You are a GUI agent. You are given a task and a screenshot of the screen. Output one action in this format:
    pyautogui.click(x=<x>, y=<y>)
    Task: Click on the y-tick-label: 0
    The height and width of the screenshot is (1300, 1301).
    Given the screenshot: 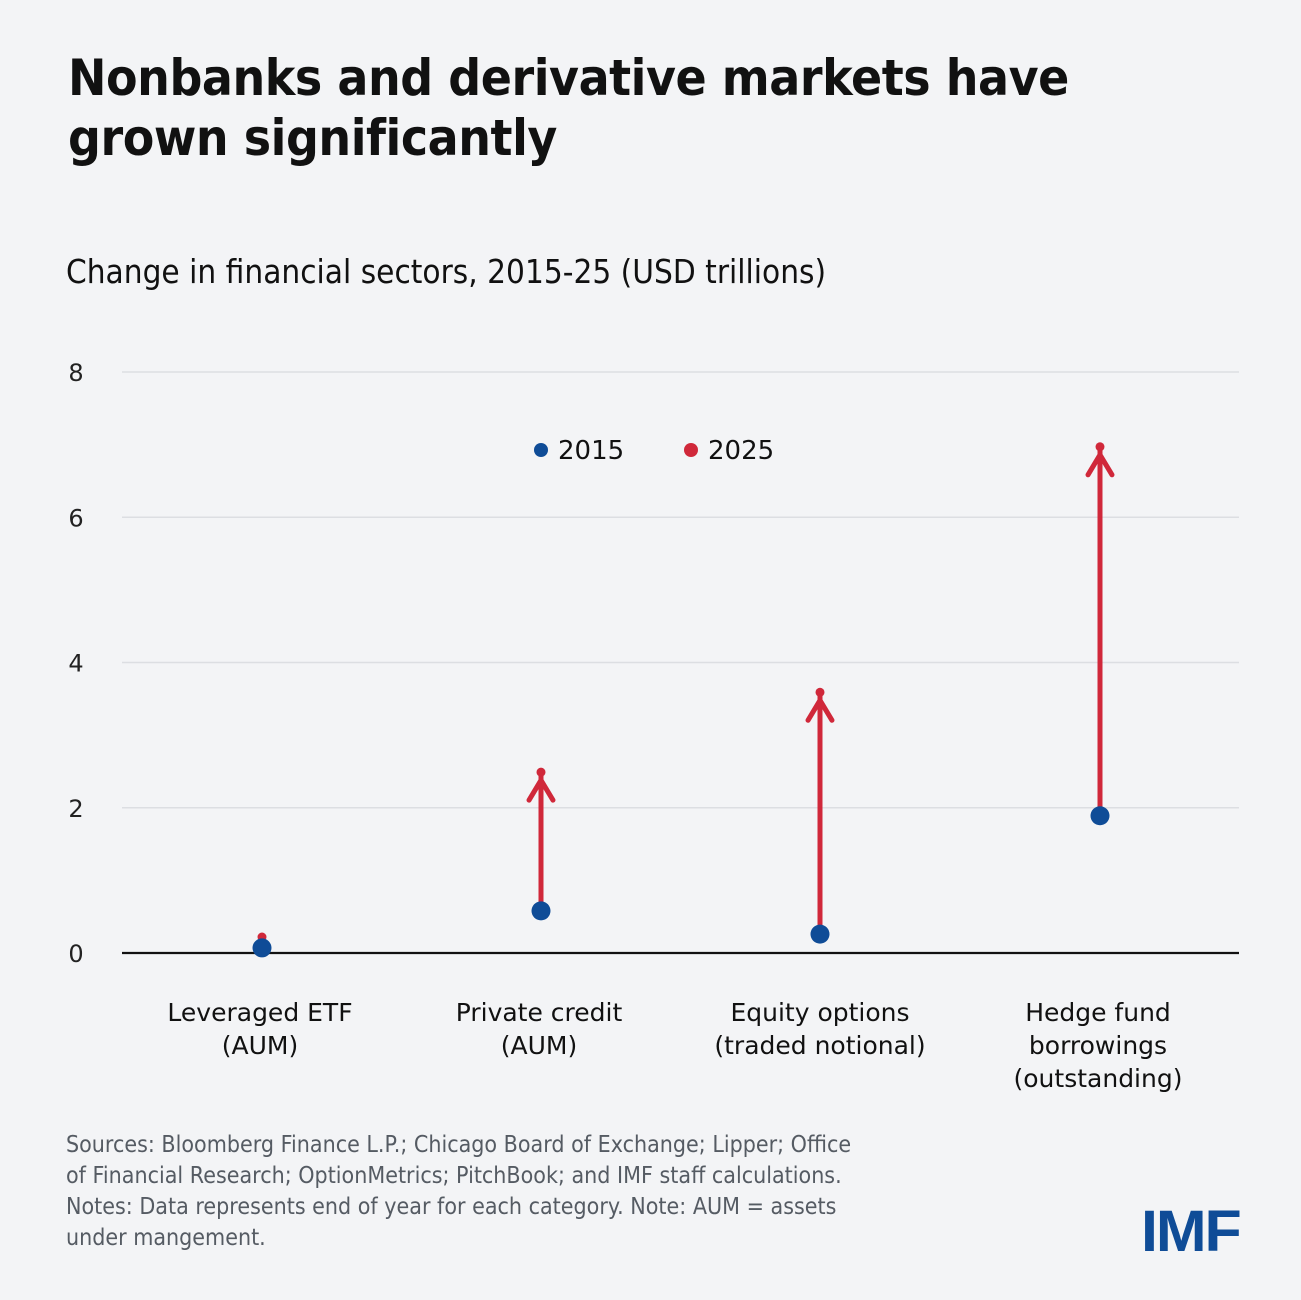 What is the action you would take?
    pyautogui.click(x=75, y=954)
    